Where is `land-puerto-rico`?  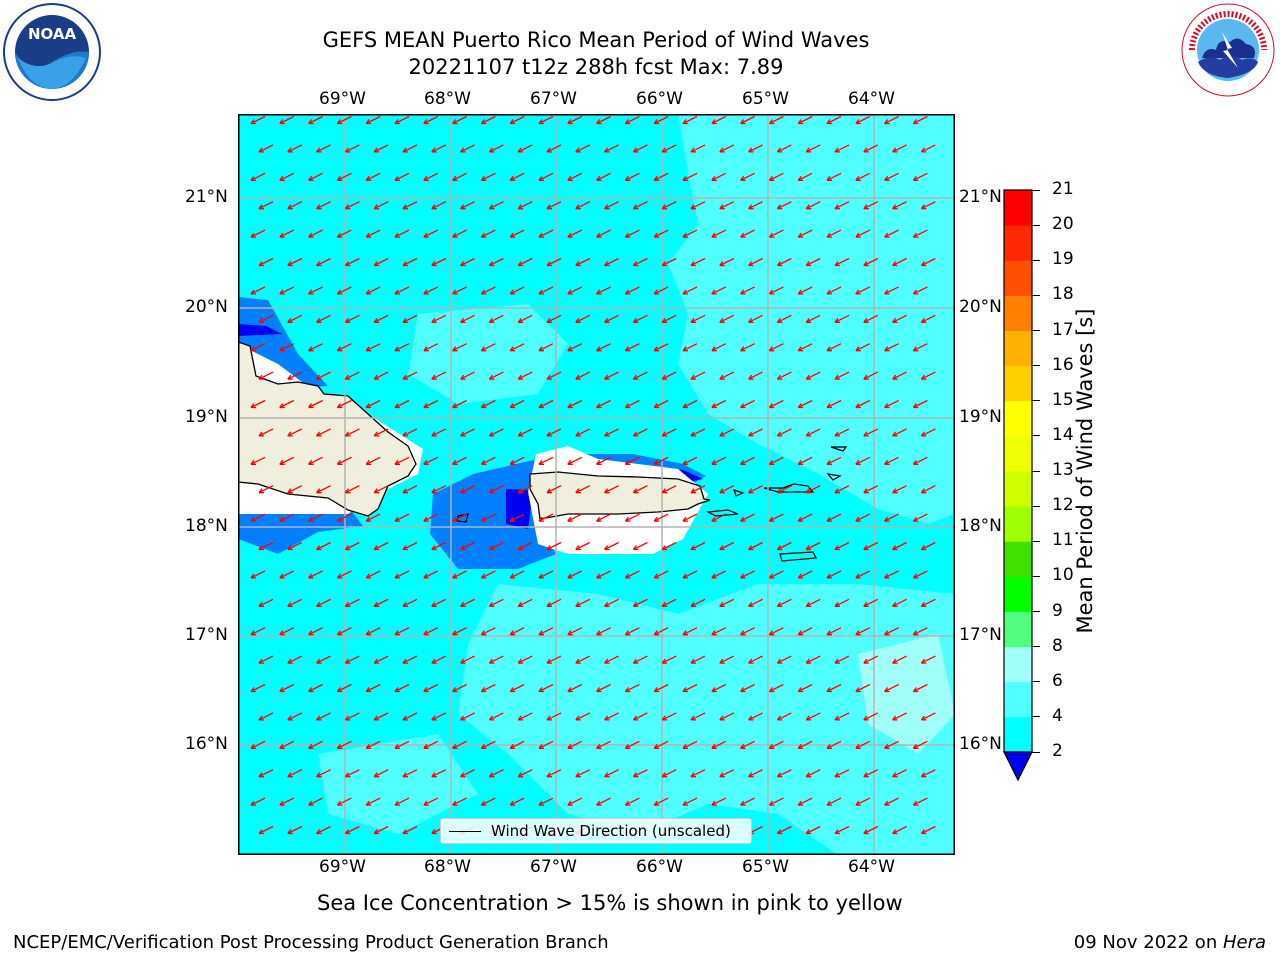 land-puerto-rico is located at coordinates (620, 495).